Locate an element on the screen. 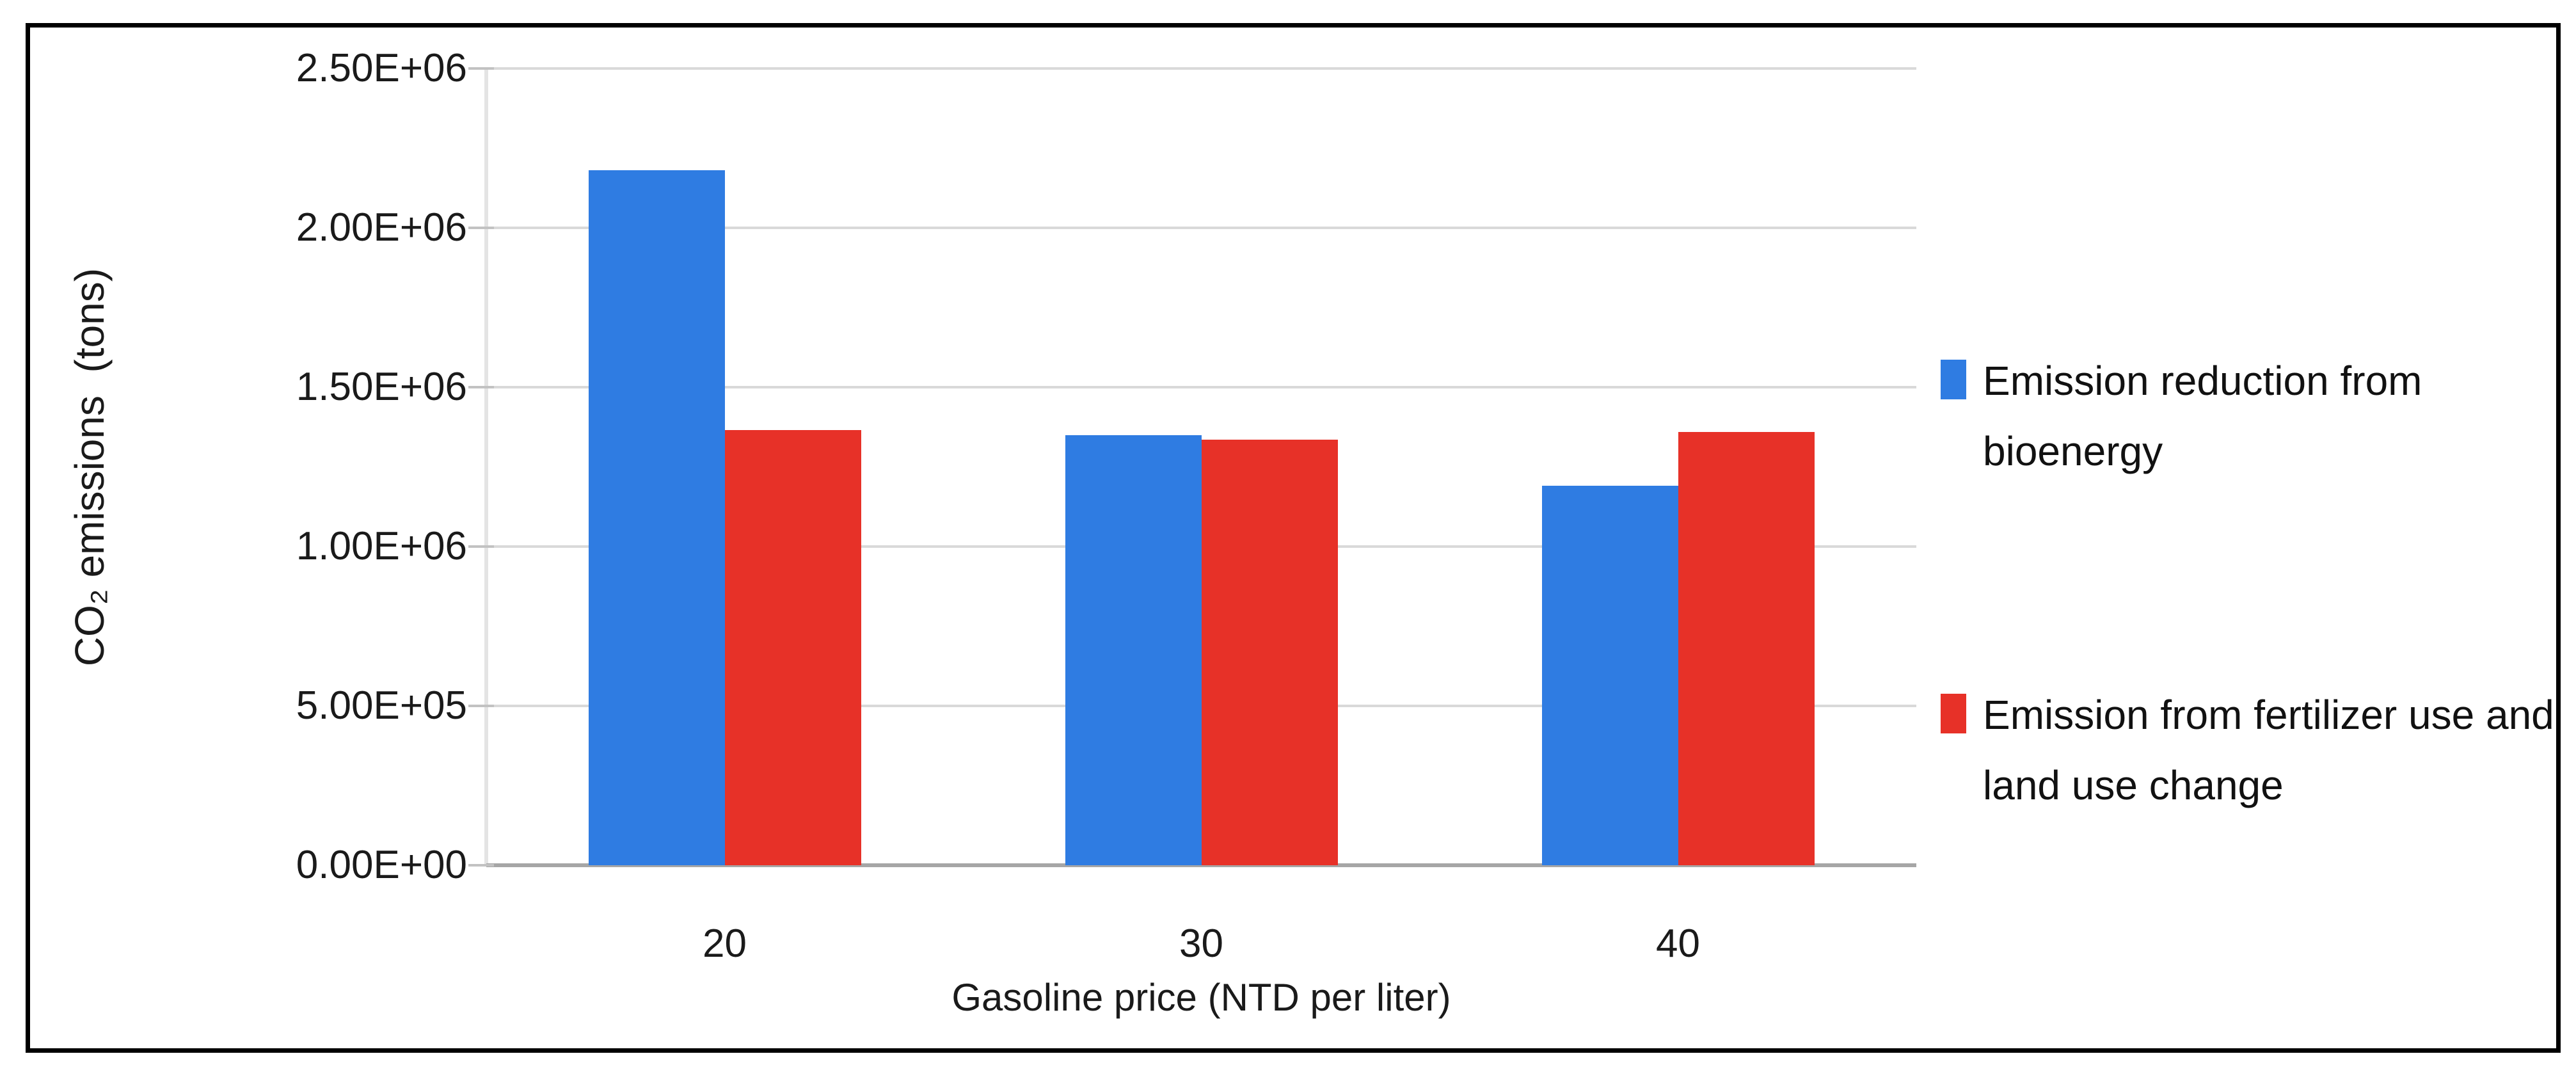  x-axis-title: Gasoline price (NTD per liter) is located at coordinates (1201, 997).